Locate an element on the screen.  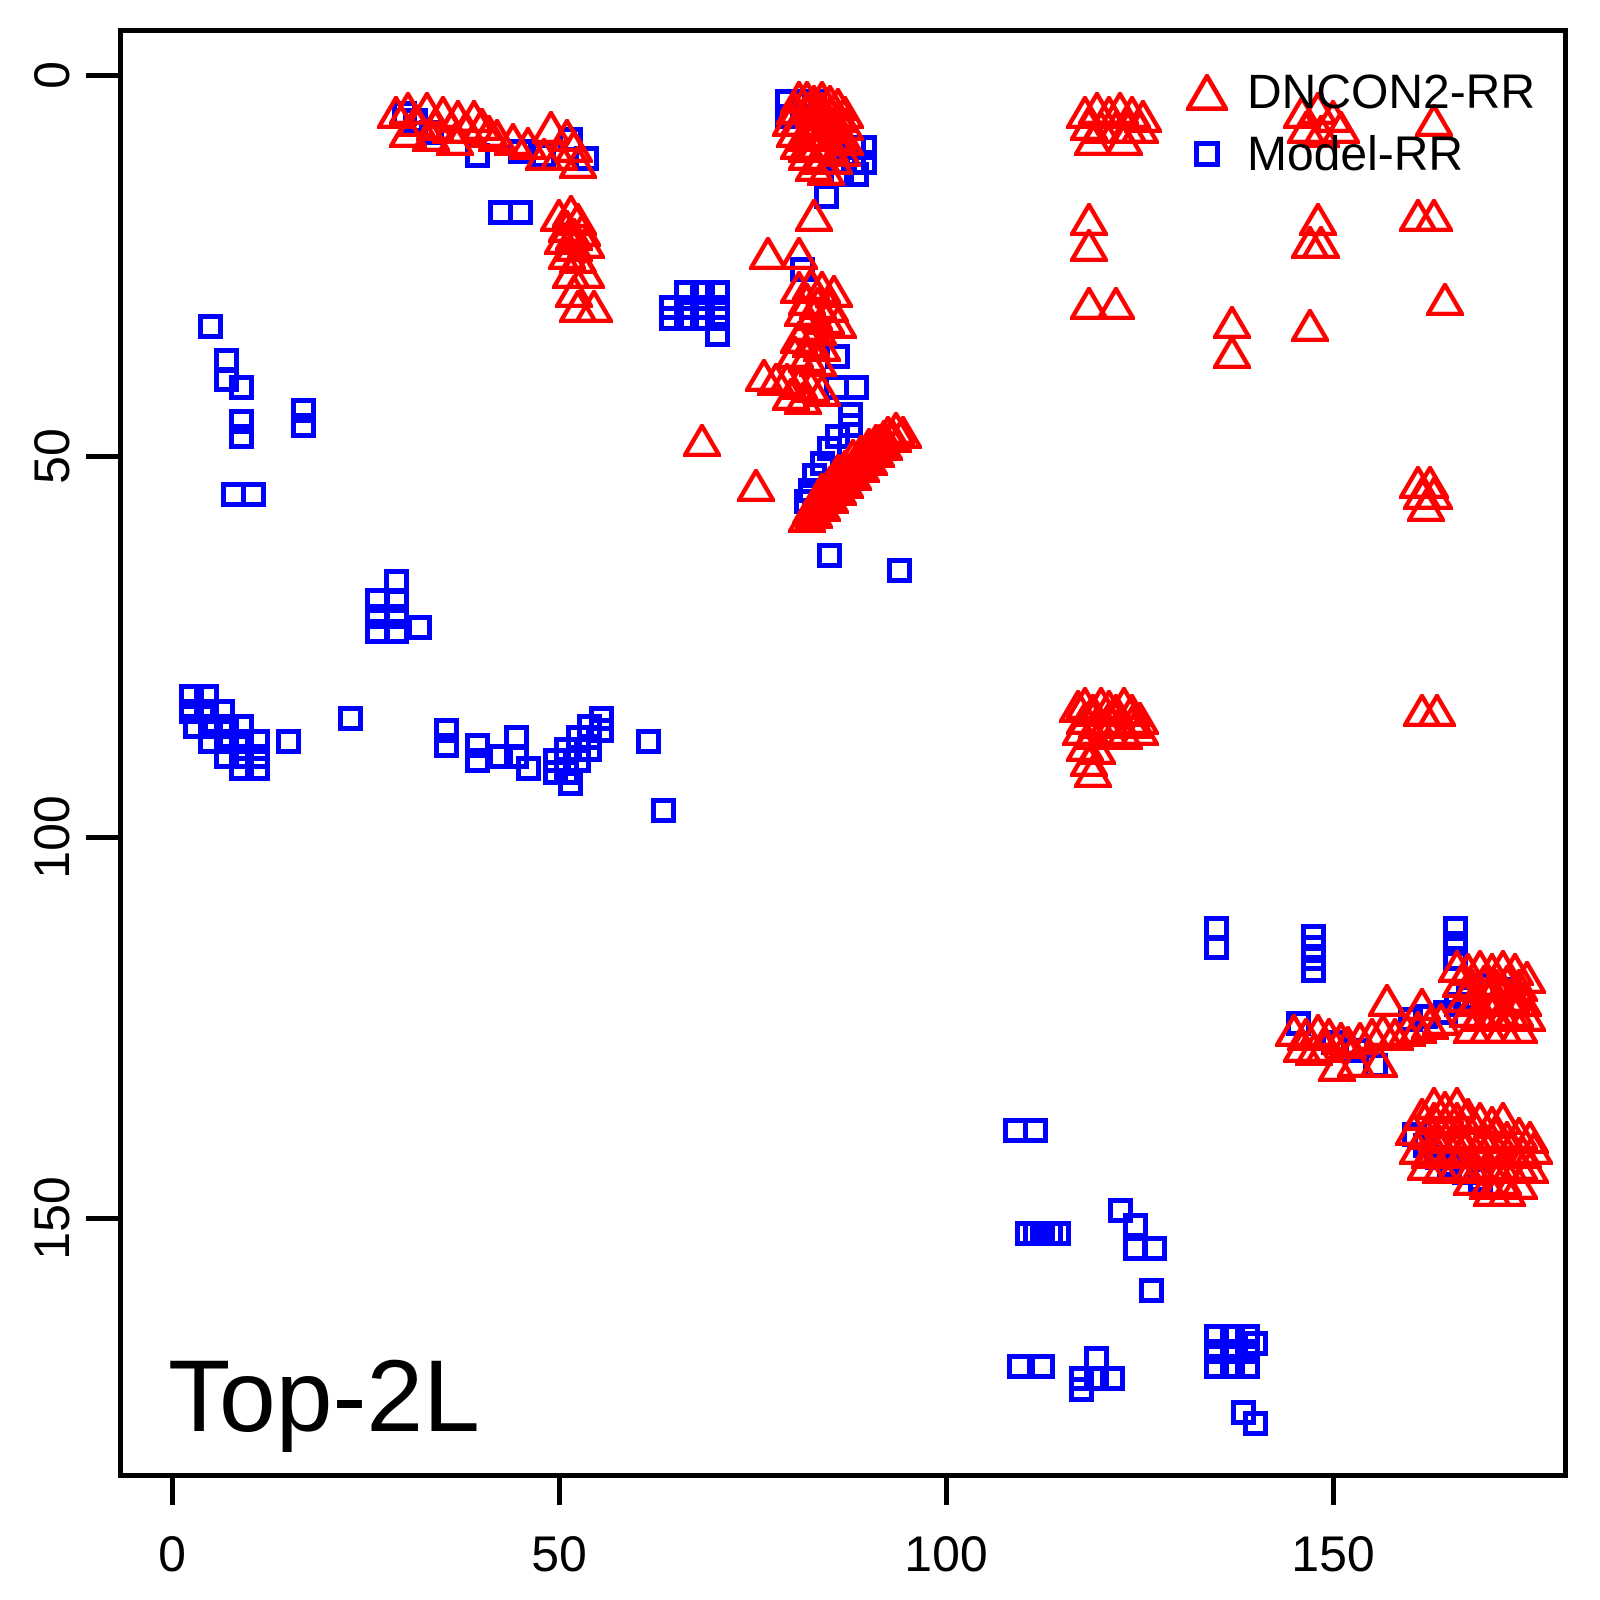
legend-triangle-icon is located at coordinates (1207, 92).